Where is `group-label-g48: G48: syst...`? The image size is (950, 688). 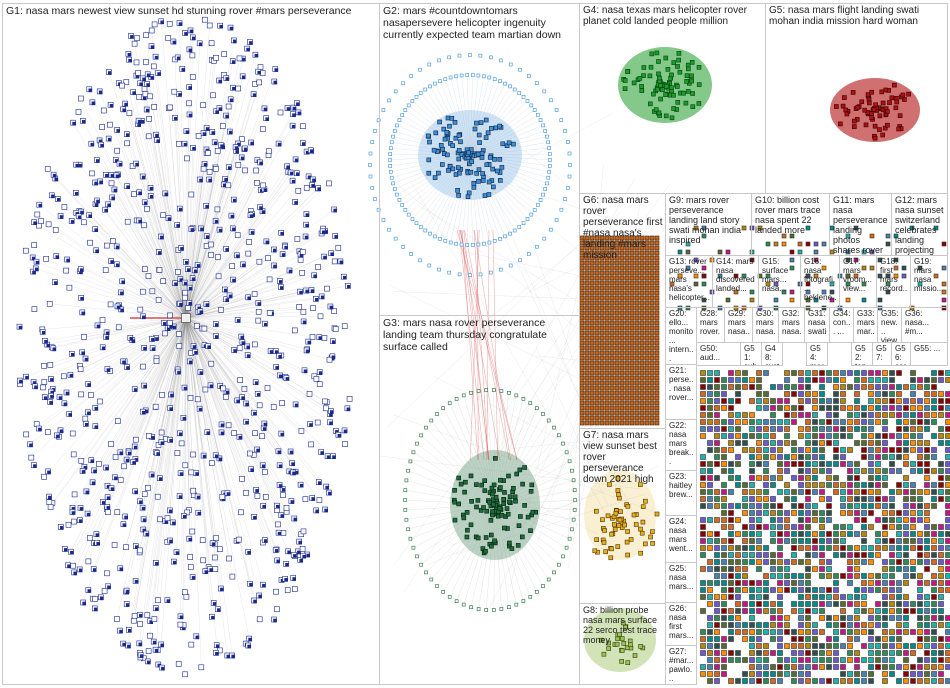
group-label-g48: G48: syst... is located at coordinates (772, 354).